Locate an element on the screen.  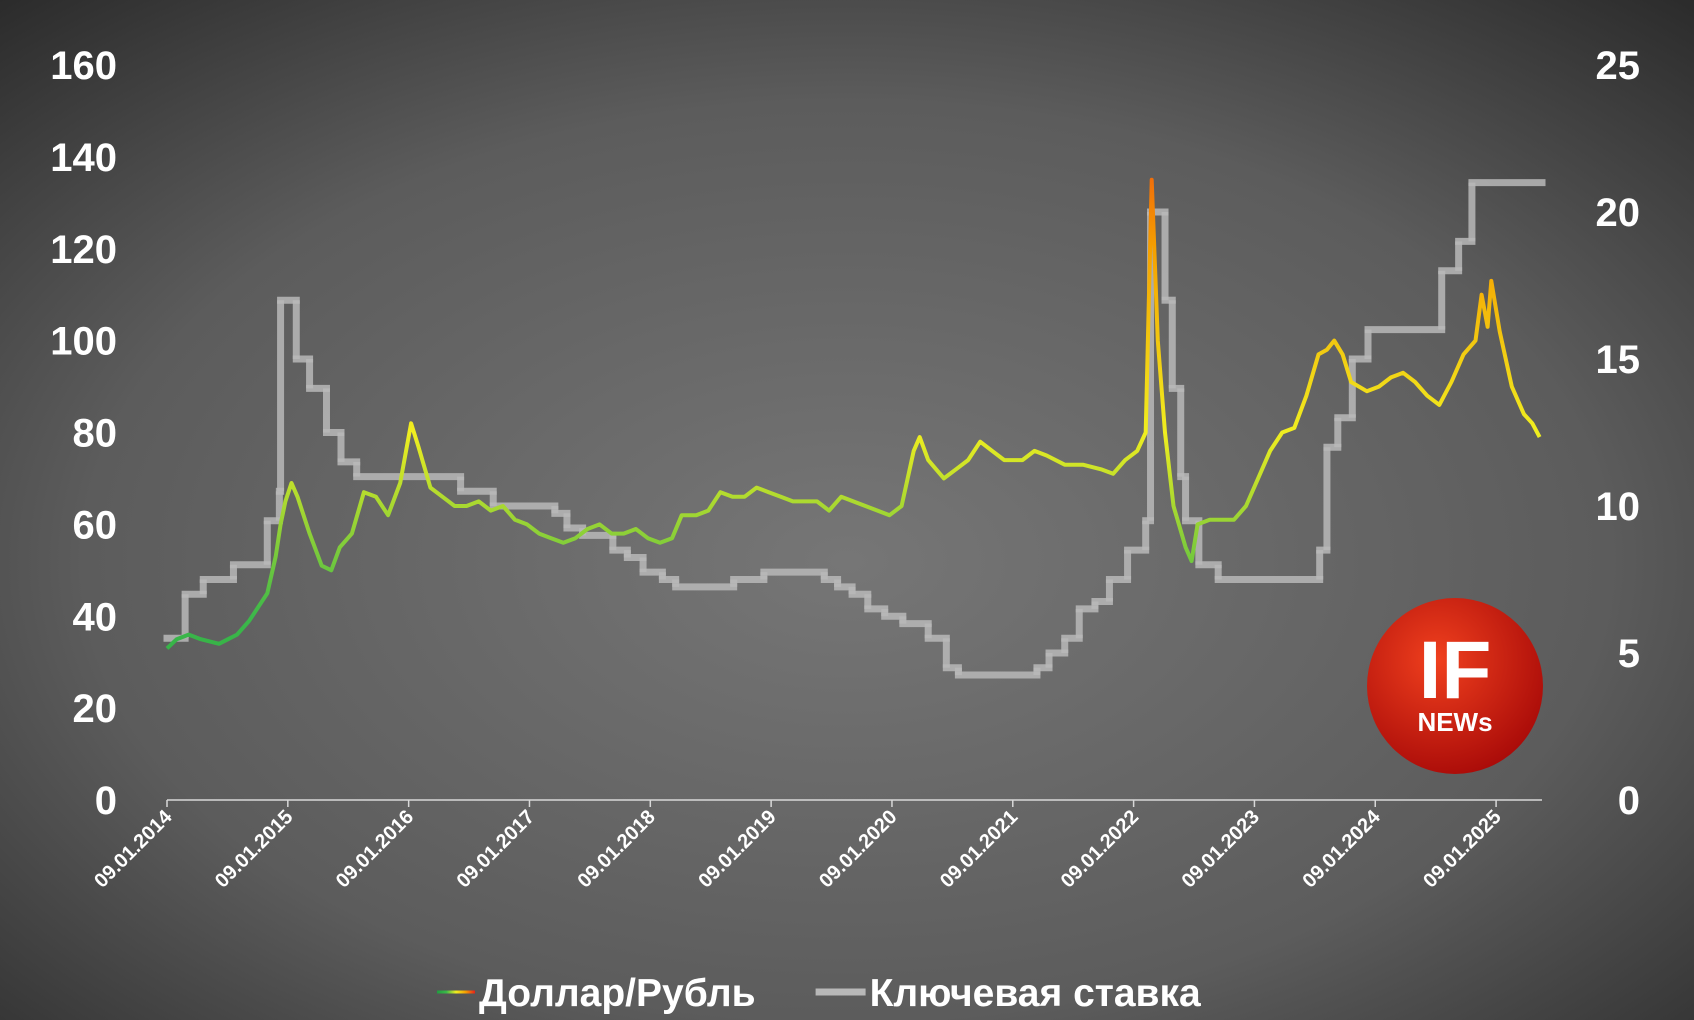
y2-tick-label: 20 is located at coordinates (1618, 213).